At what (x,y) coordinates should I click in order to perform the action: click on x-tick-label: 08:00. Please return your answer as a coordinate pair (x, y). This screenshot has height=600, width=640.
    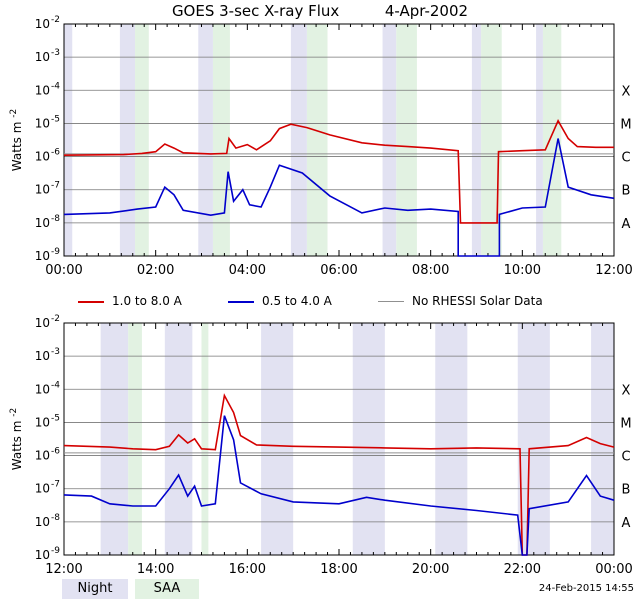
    Looking at the image, I should click on (430, 270).